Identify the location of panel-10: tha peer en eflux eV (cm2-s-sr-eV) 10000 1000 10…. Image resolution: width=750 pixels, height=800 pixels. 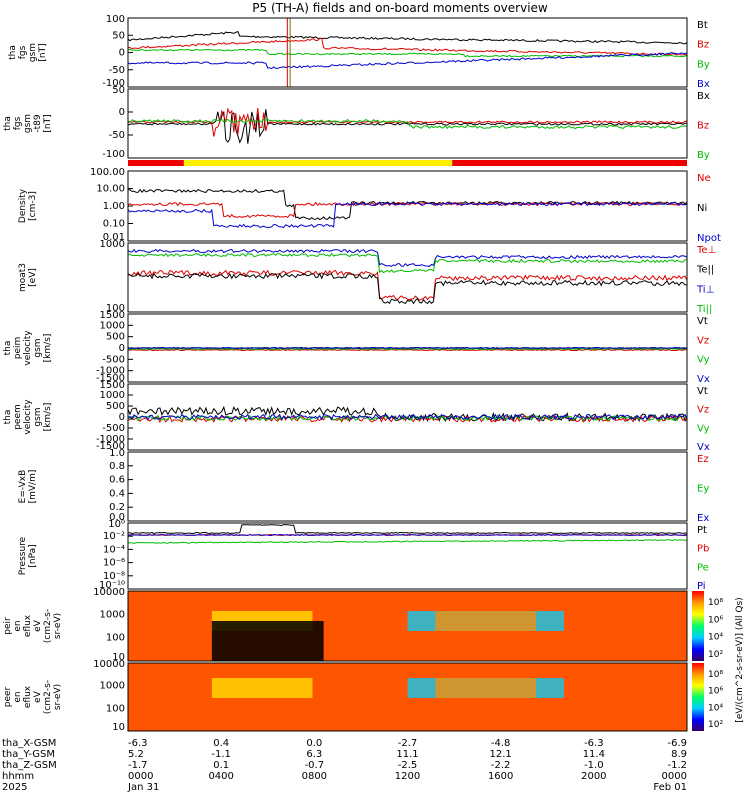
(66, 696).